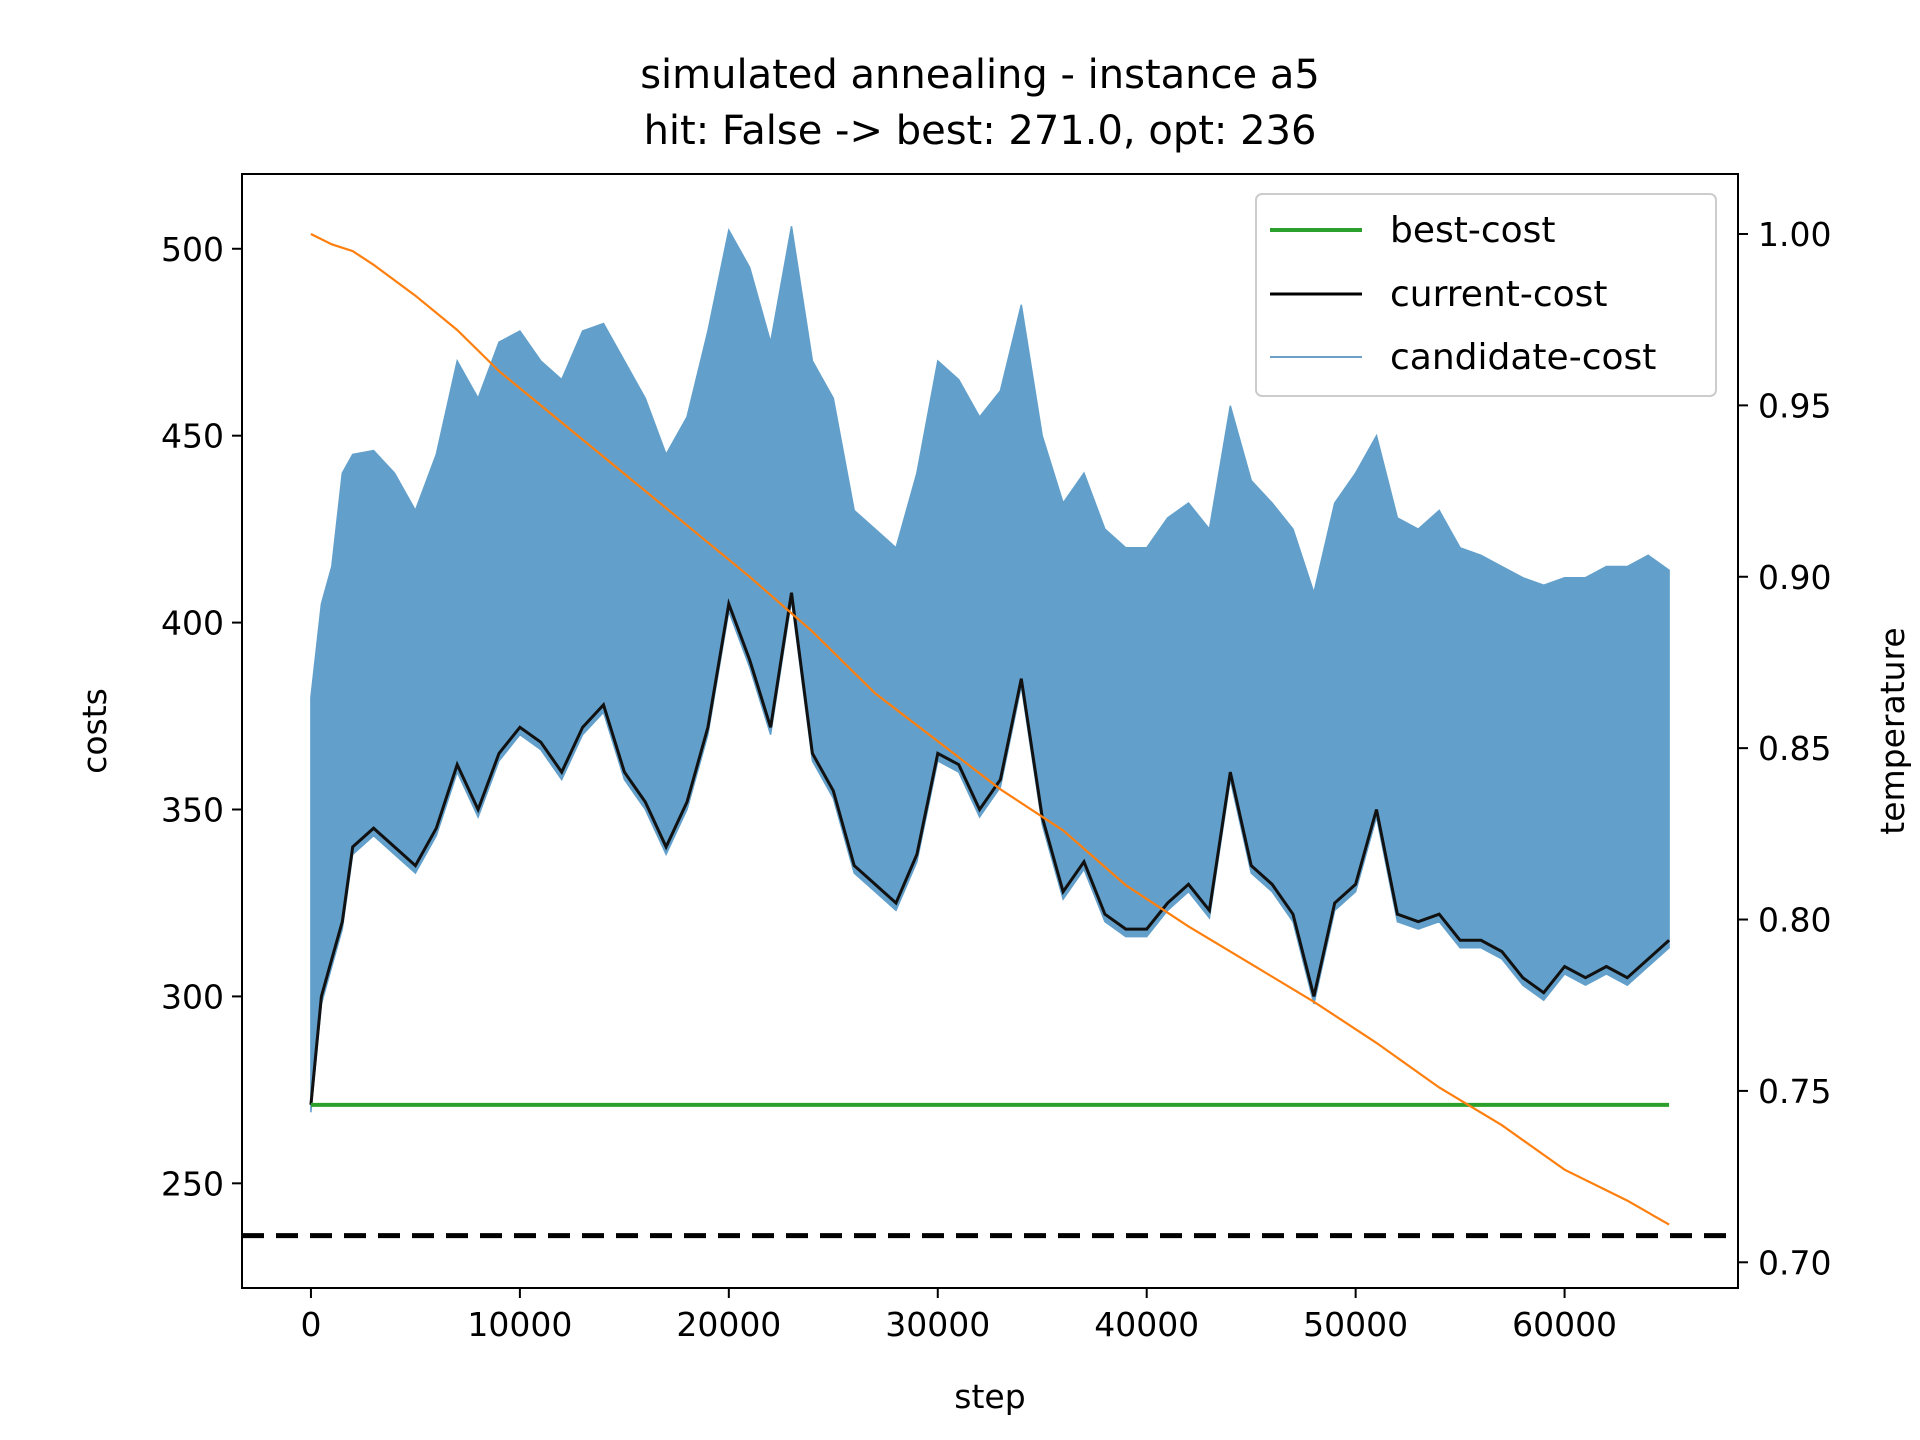 The height and width of the screenshot is (1440, 1920). I want to click on y2-tick-label: 0.80, so click(1794, 920).